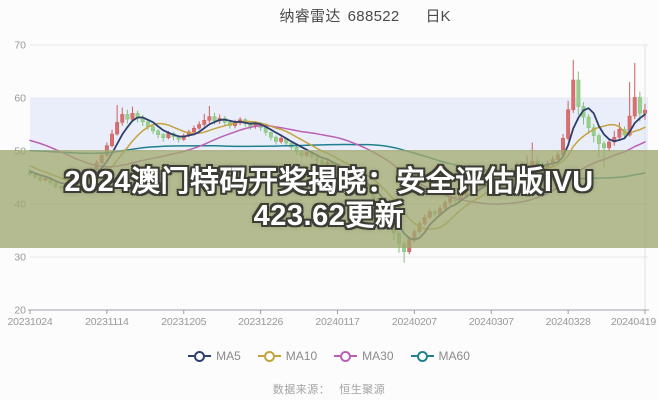  Describe the element at coordinates (329, 356) in the screenshot. I see `ma-legend: MA5 MA10 MA30 MA60` at that location.